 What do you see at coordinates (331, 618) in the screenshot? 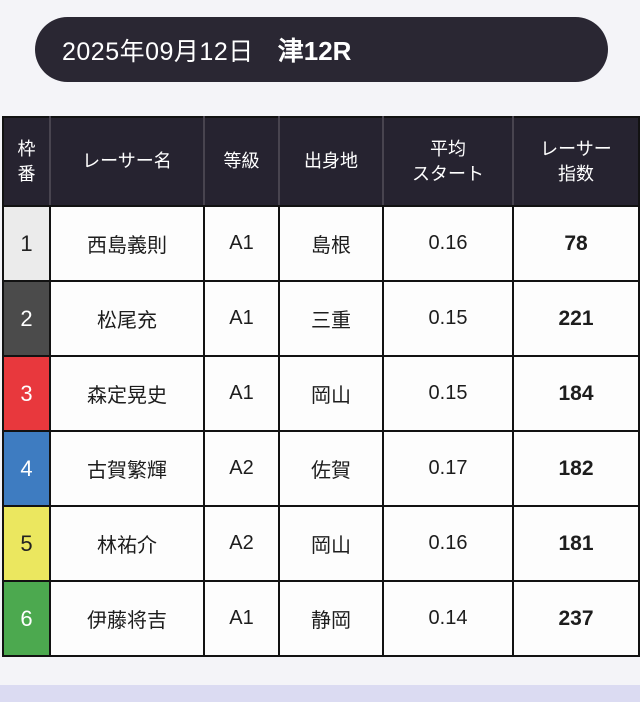
I see `origin-cell: 静岡` at bounding box center [331, 618].